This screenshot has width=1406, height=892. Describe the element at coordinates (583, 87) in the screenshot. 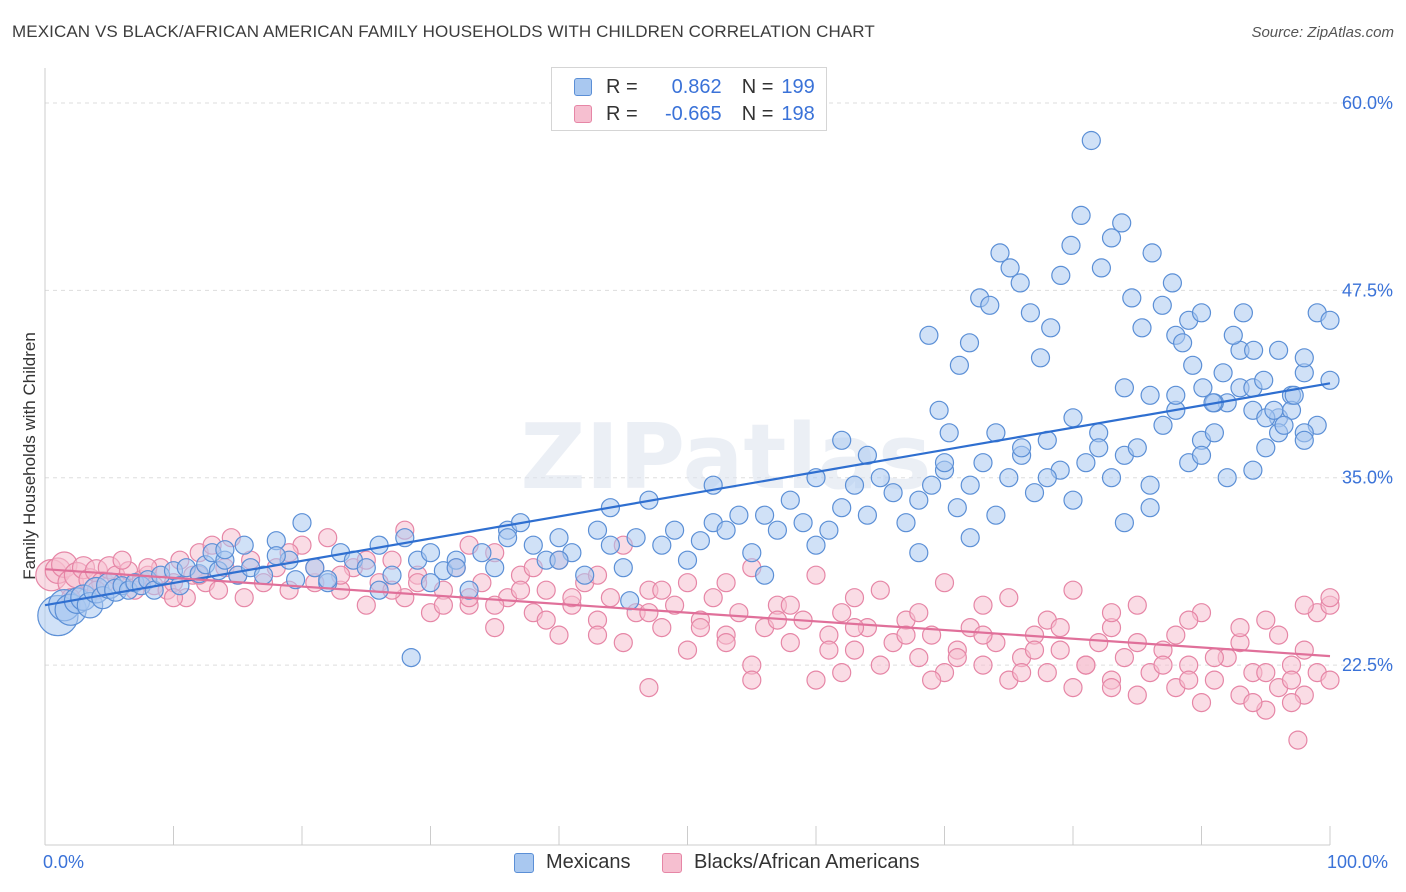

I see `blue-swatch` at that location.